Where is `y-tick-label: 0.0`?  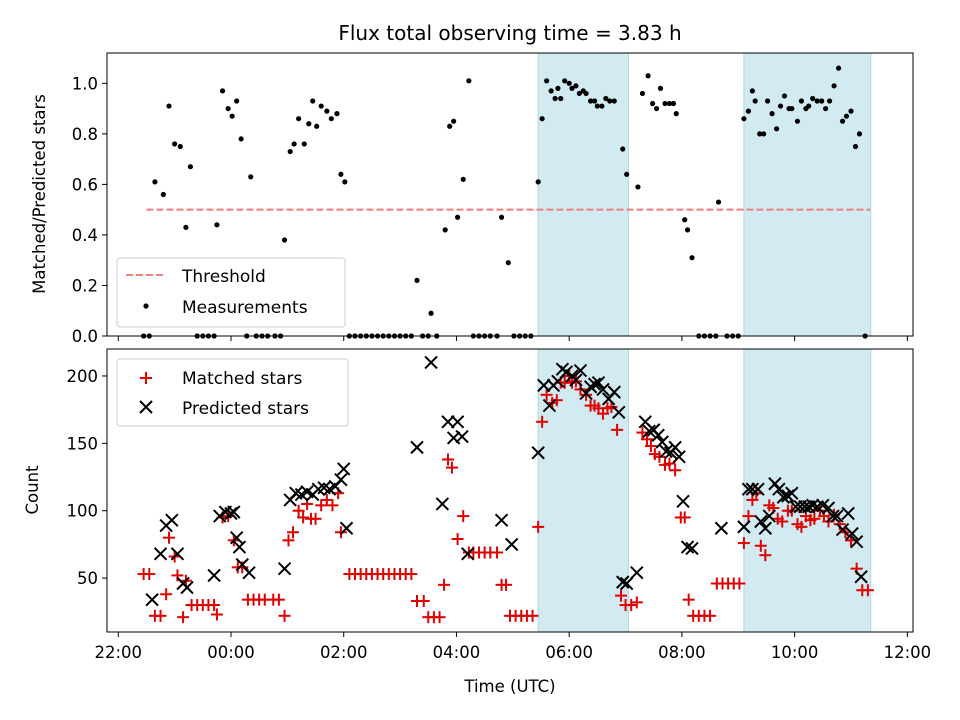 y-tick-label: 0.0 is located at coordinates (85, 336).